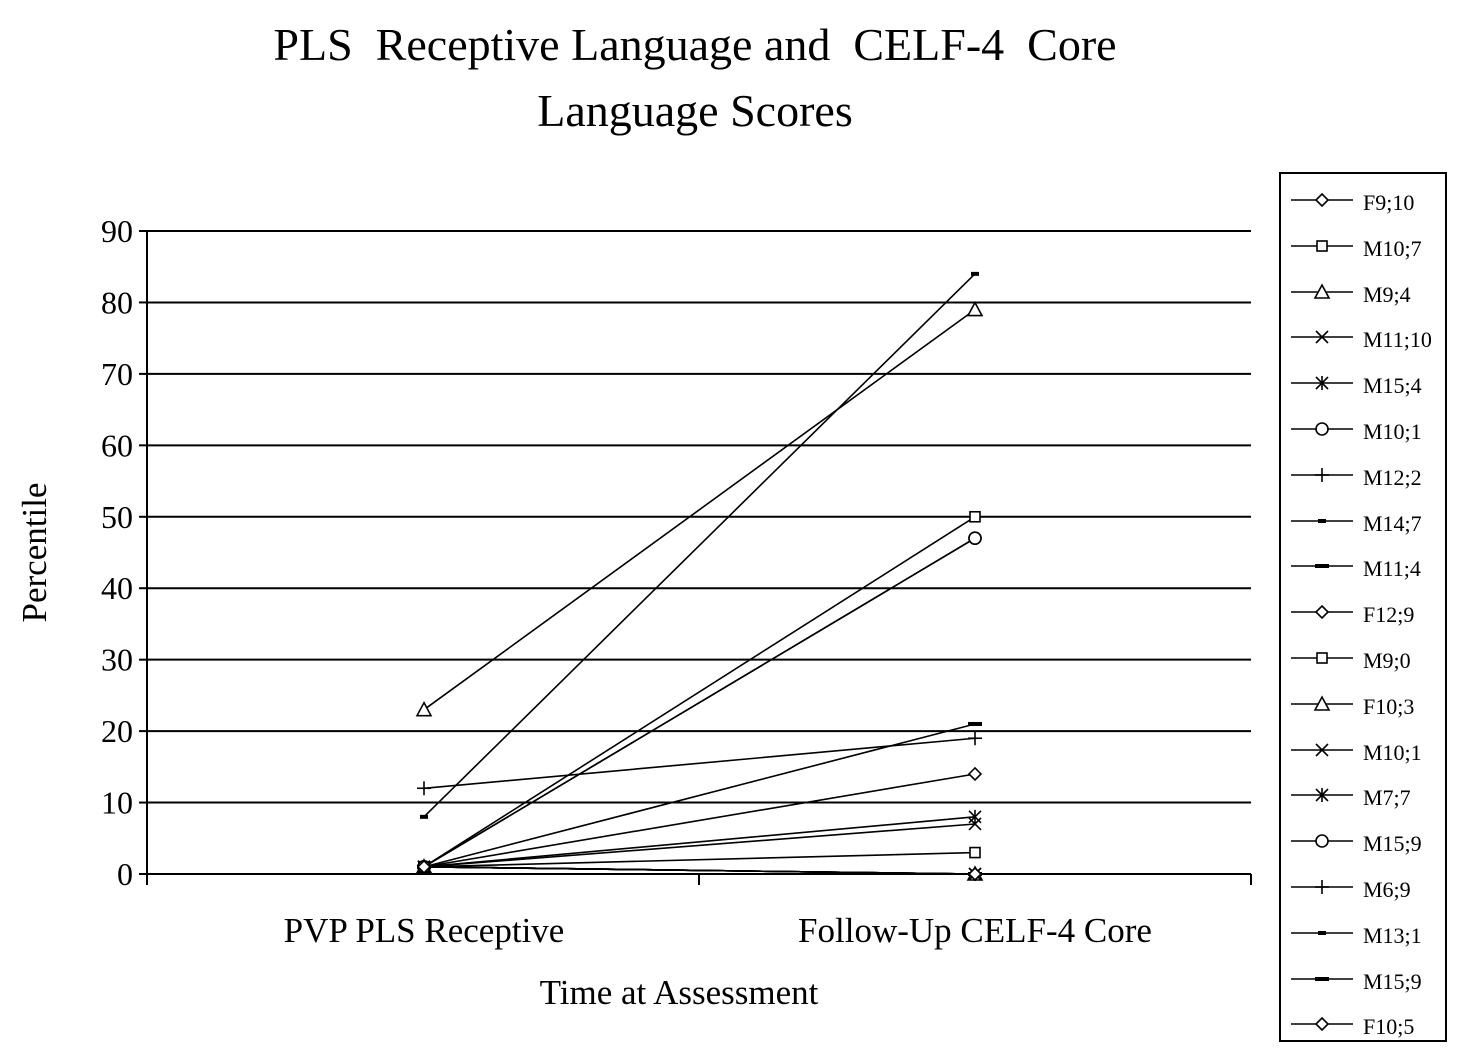 Image resolution: width=1474 pixels, height=1050 pixels. What do you see at coordinates (679, 992) in the screenshot?
I see `x-axis-title: Time at Assessment` at bounding box center [679, 992].